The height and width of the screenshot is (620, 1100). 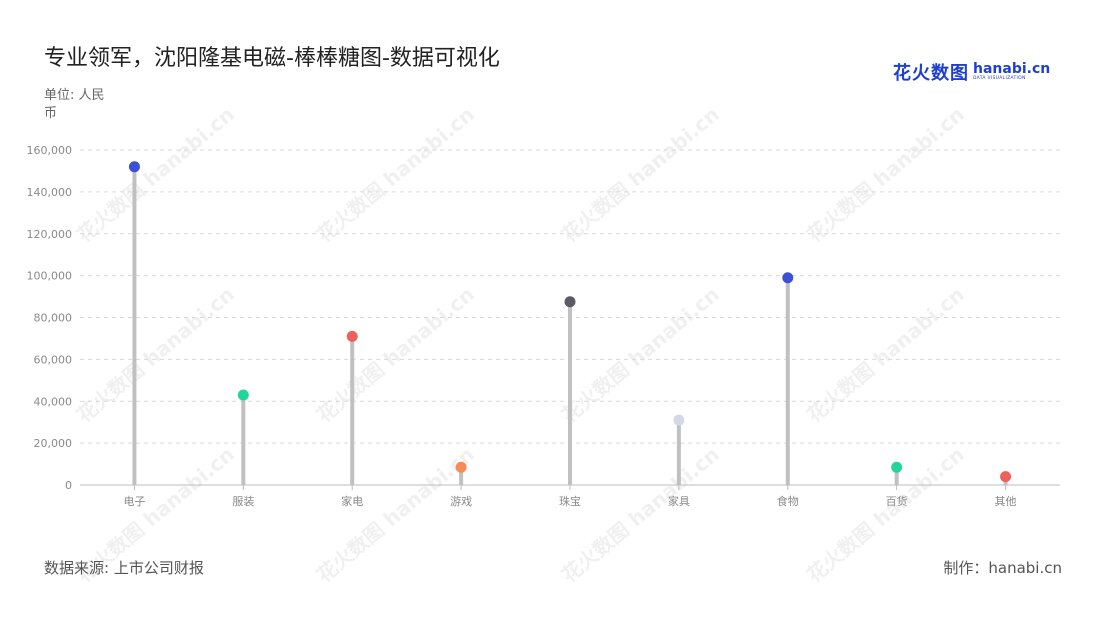 I want to click on logo-en-text: hanabi.cn, so click(x=1012, y=69).